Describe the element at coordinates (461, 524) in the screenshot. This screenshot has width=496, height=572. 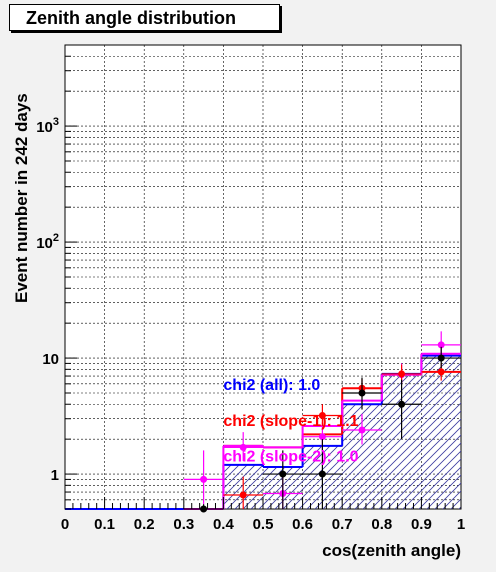
I see `x-tick-label: 1` at that location.